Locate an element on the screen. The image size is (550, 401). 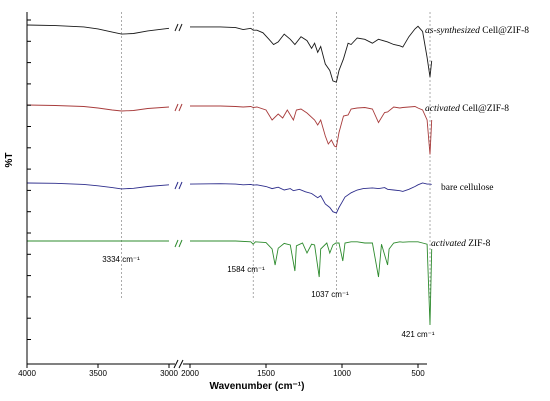
peak-labels: 3334 cm⁻¹ 1584 cm⁻¹ 1037 cm⁻¹ 421 cm⁻¹ is located at coordinates (268, 297).